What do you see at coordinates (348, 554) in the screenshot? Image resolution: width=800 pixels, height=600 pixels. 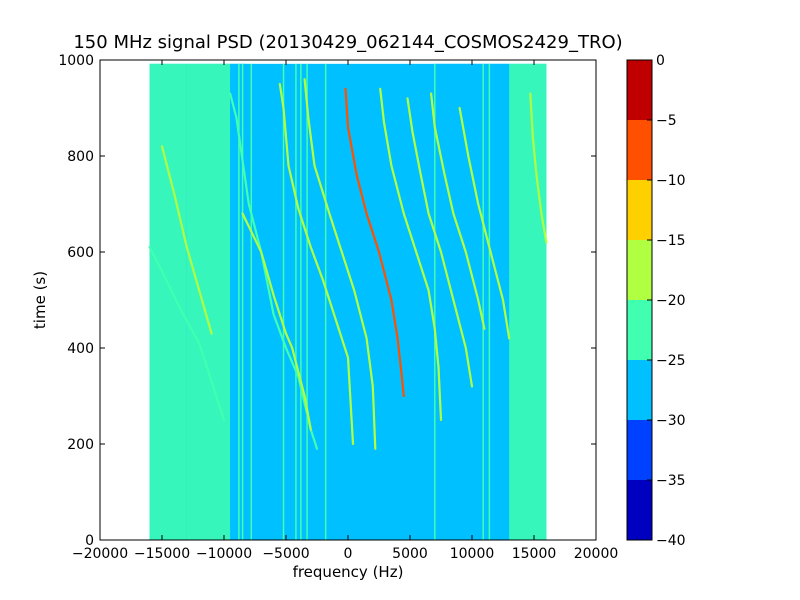 I see `x-tick-label: 0` at bounding box center [348, 554].